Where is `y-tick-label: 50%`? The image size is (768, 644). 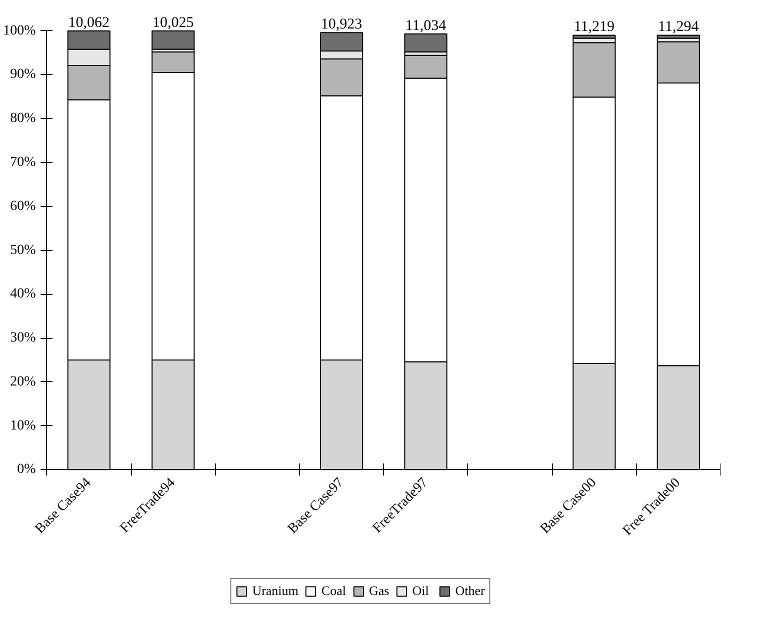
y-tick-label: 50% is located at coordinates (23, 250).